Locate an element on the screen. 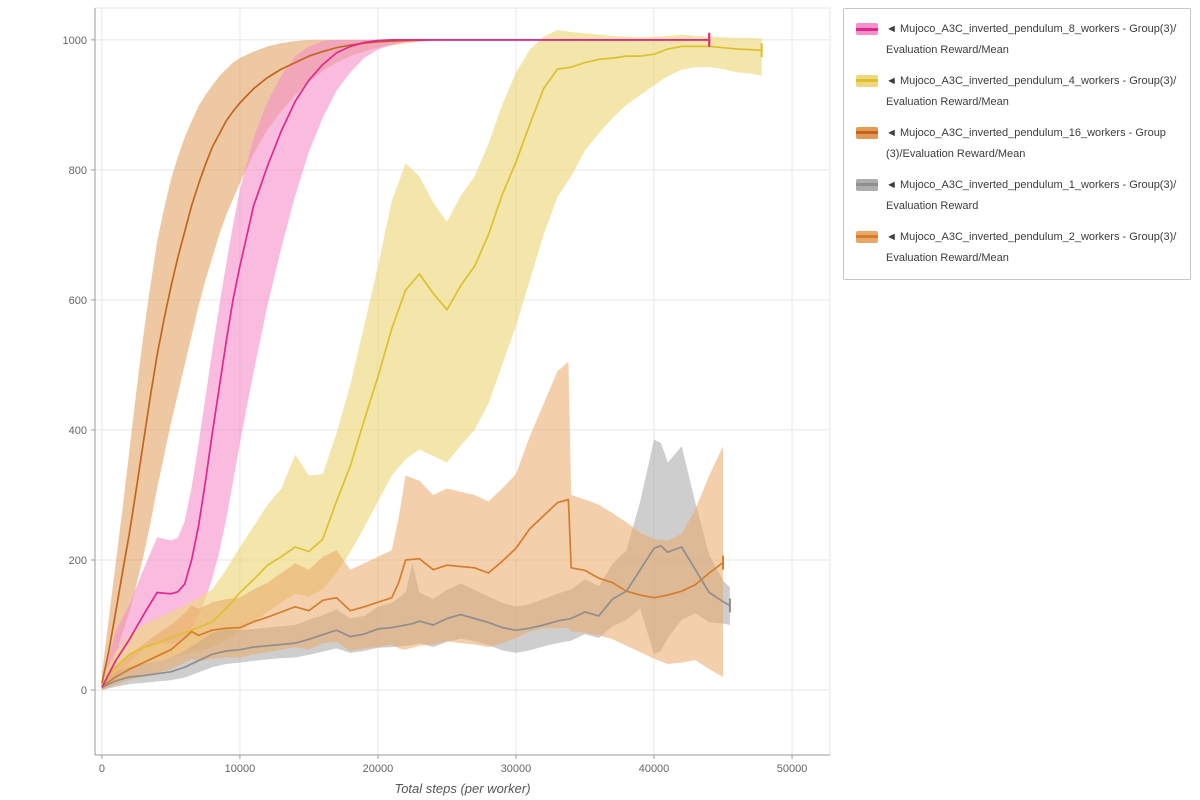 This screenshot has width=1200, height=800. legend-swatch-1-workers is located at coordinates (867, 184).